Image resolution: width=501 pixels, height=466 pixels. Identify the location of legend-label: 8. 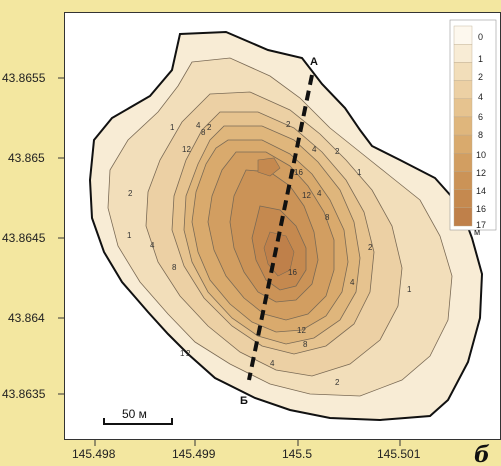
(480, 135).